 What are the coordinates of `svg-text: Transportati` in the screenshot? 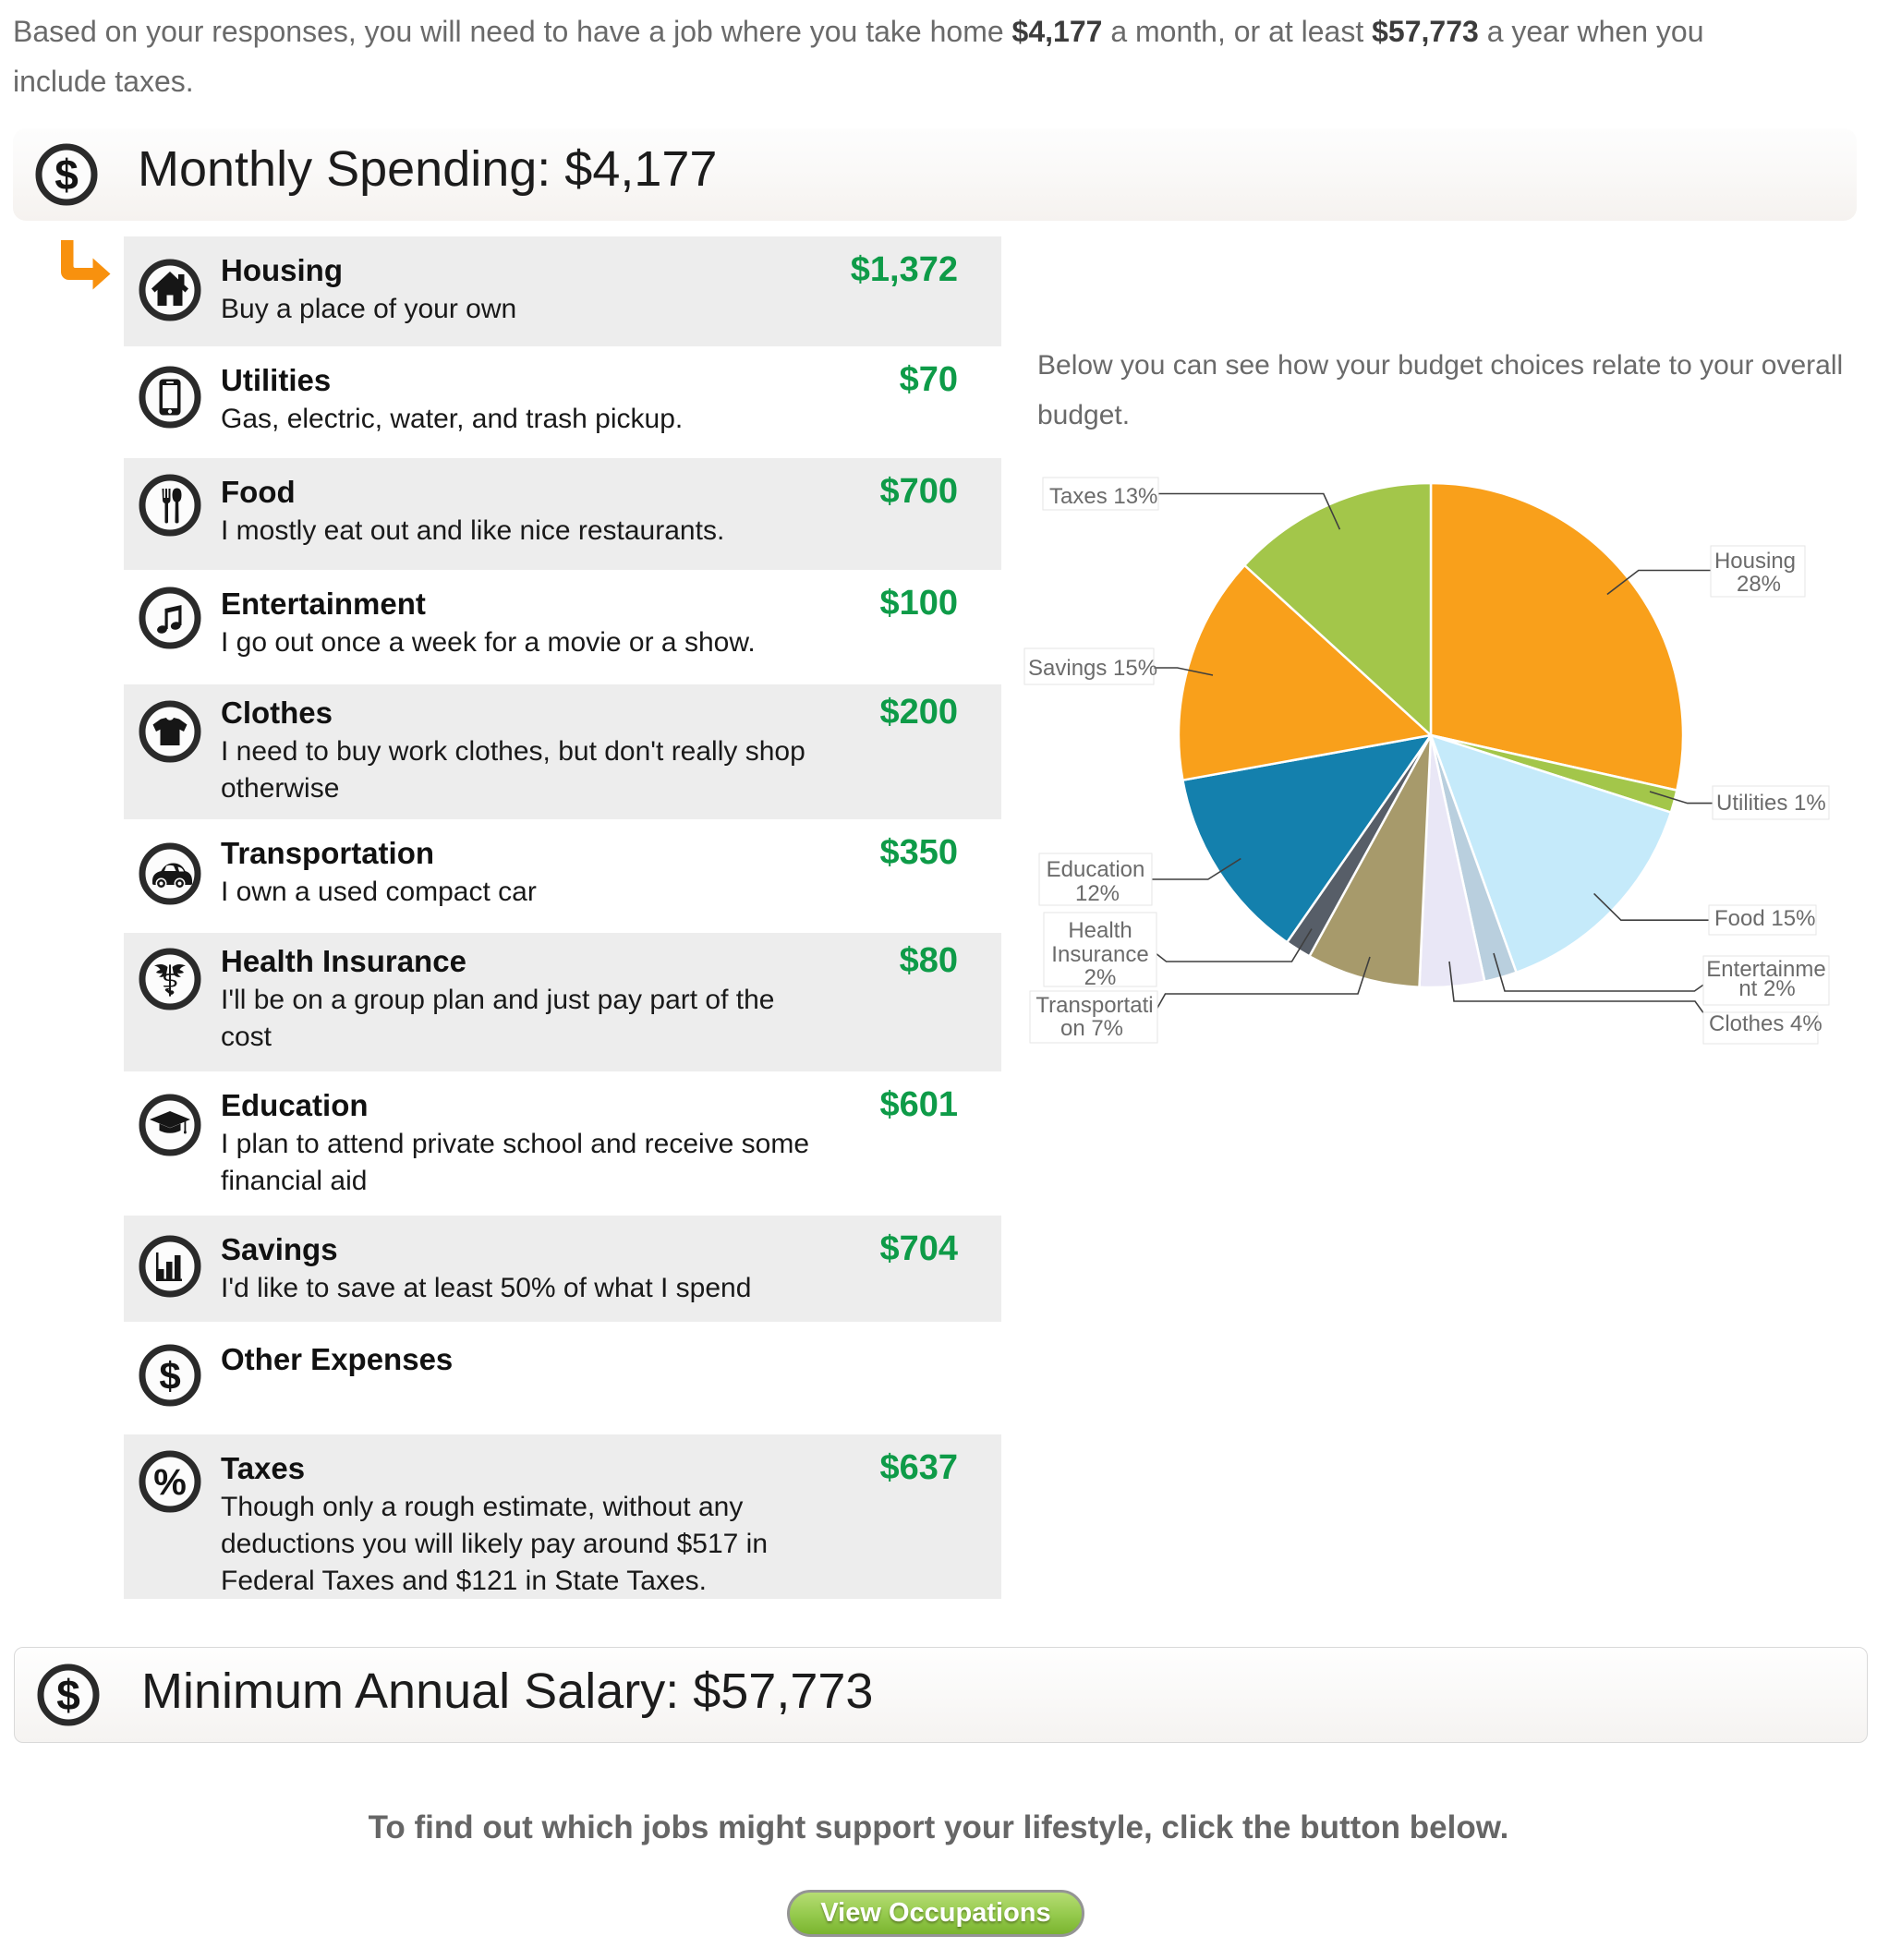 It's located at (1094, 1005).